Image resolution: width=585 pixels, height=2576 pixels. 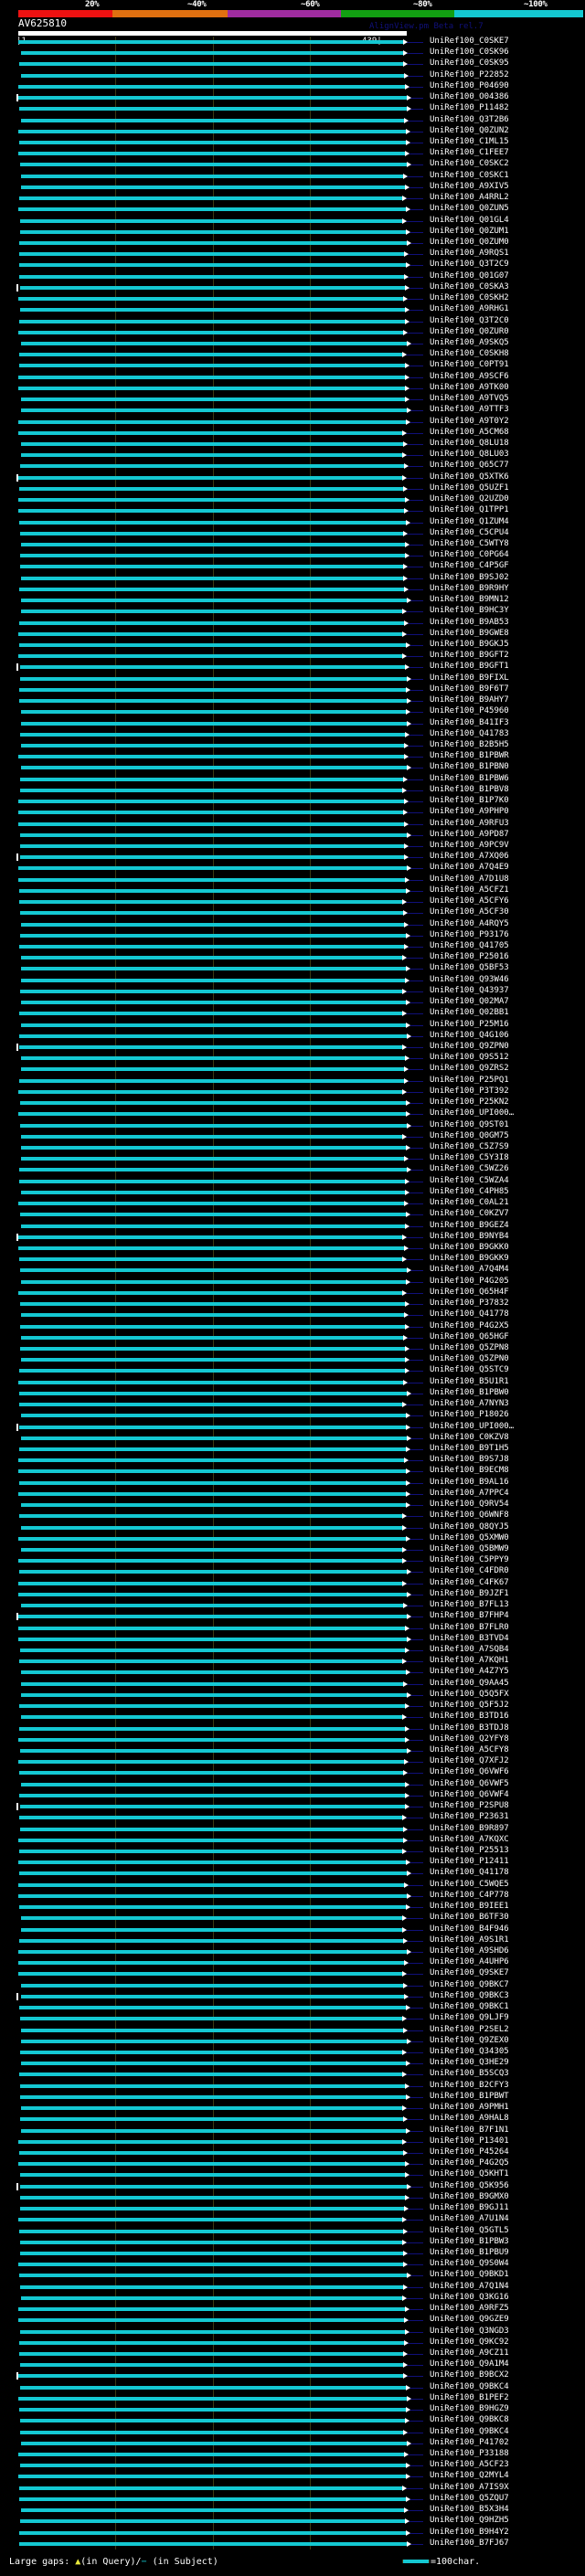 I want to click on table-row: UniRef100_A9SKQ5, so click(x=293, y=344).